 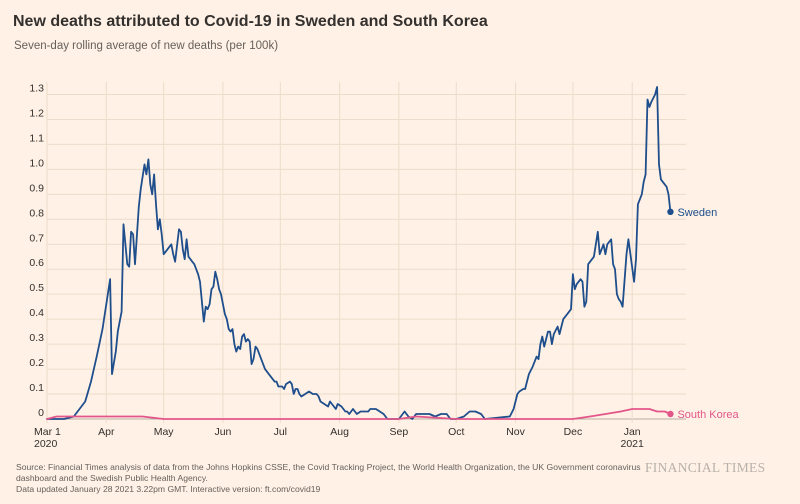 What do you see at coordinates (670, 414) in the screenshot?
I see `south-korea-end-marker` at bounding box center [670, 414].